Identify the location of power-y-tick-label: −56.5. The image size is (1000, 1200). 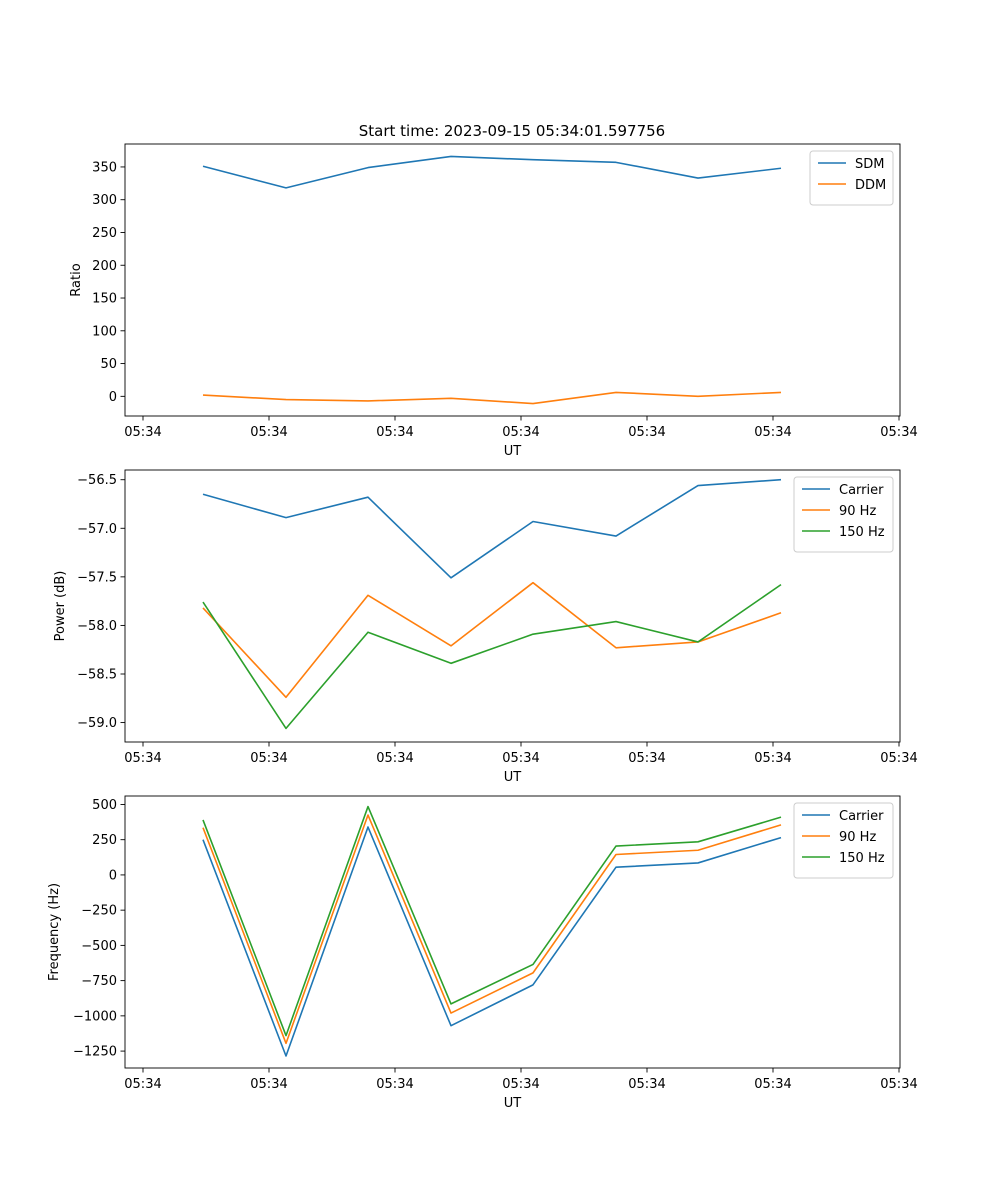
(97, 480).